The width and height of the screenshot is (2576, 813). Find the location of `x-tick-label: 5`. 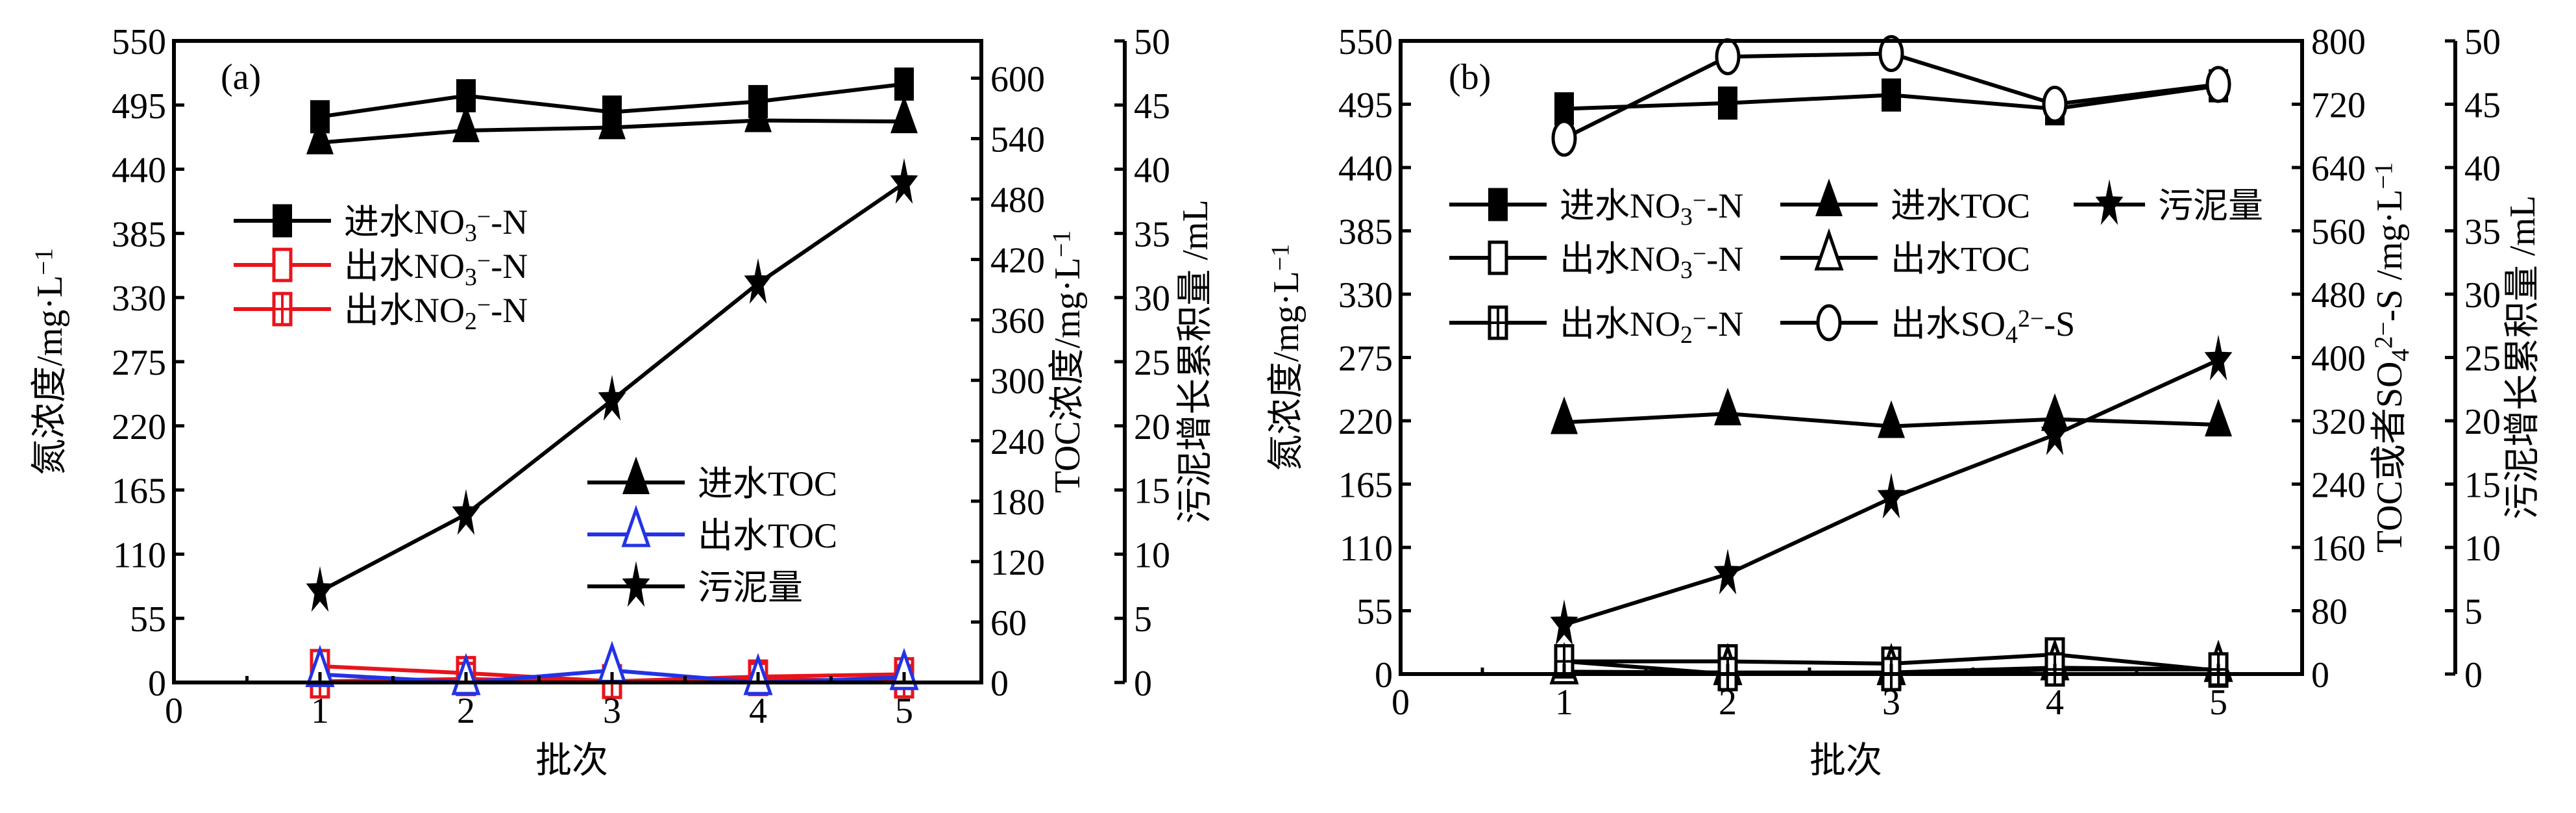

x-tick-label: 5 is located at coordinates (2218, 702).